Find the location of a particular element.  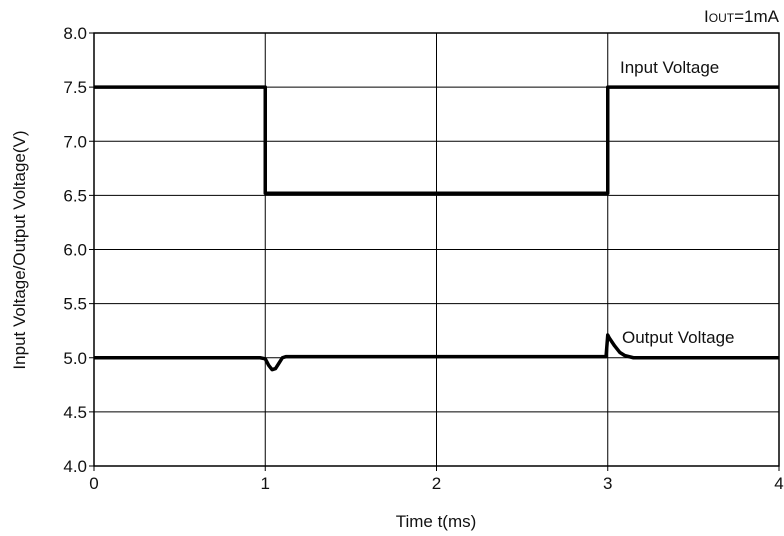

output-voltage-line is located at coordinates (436, 352).